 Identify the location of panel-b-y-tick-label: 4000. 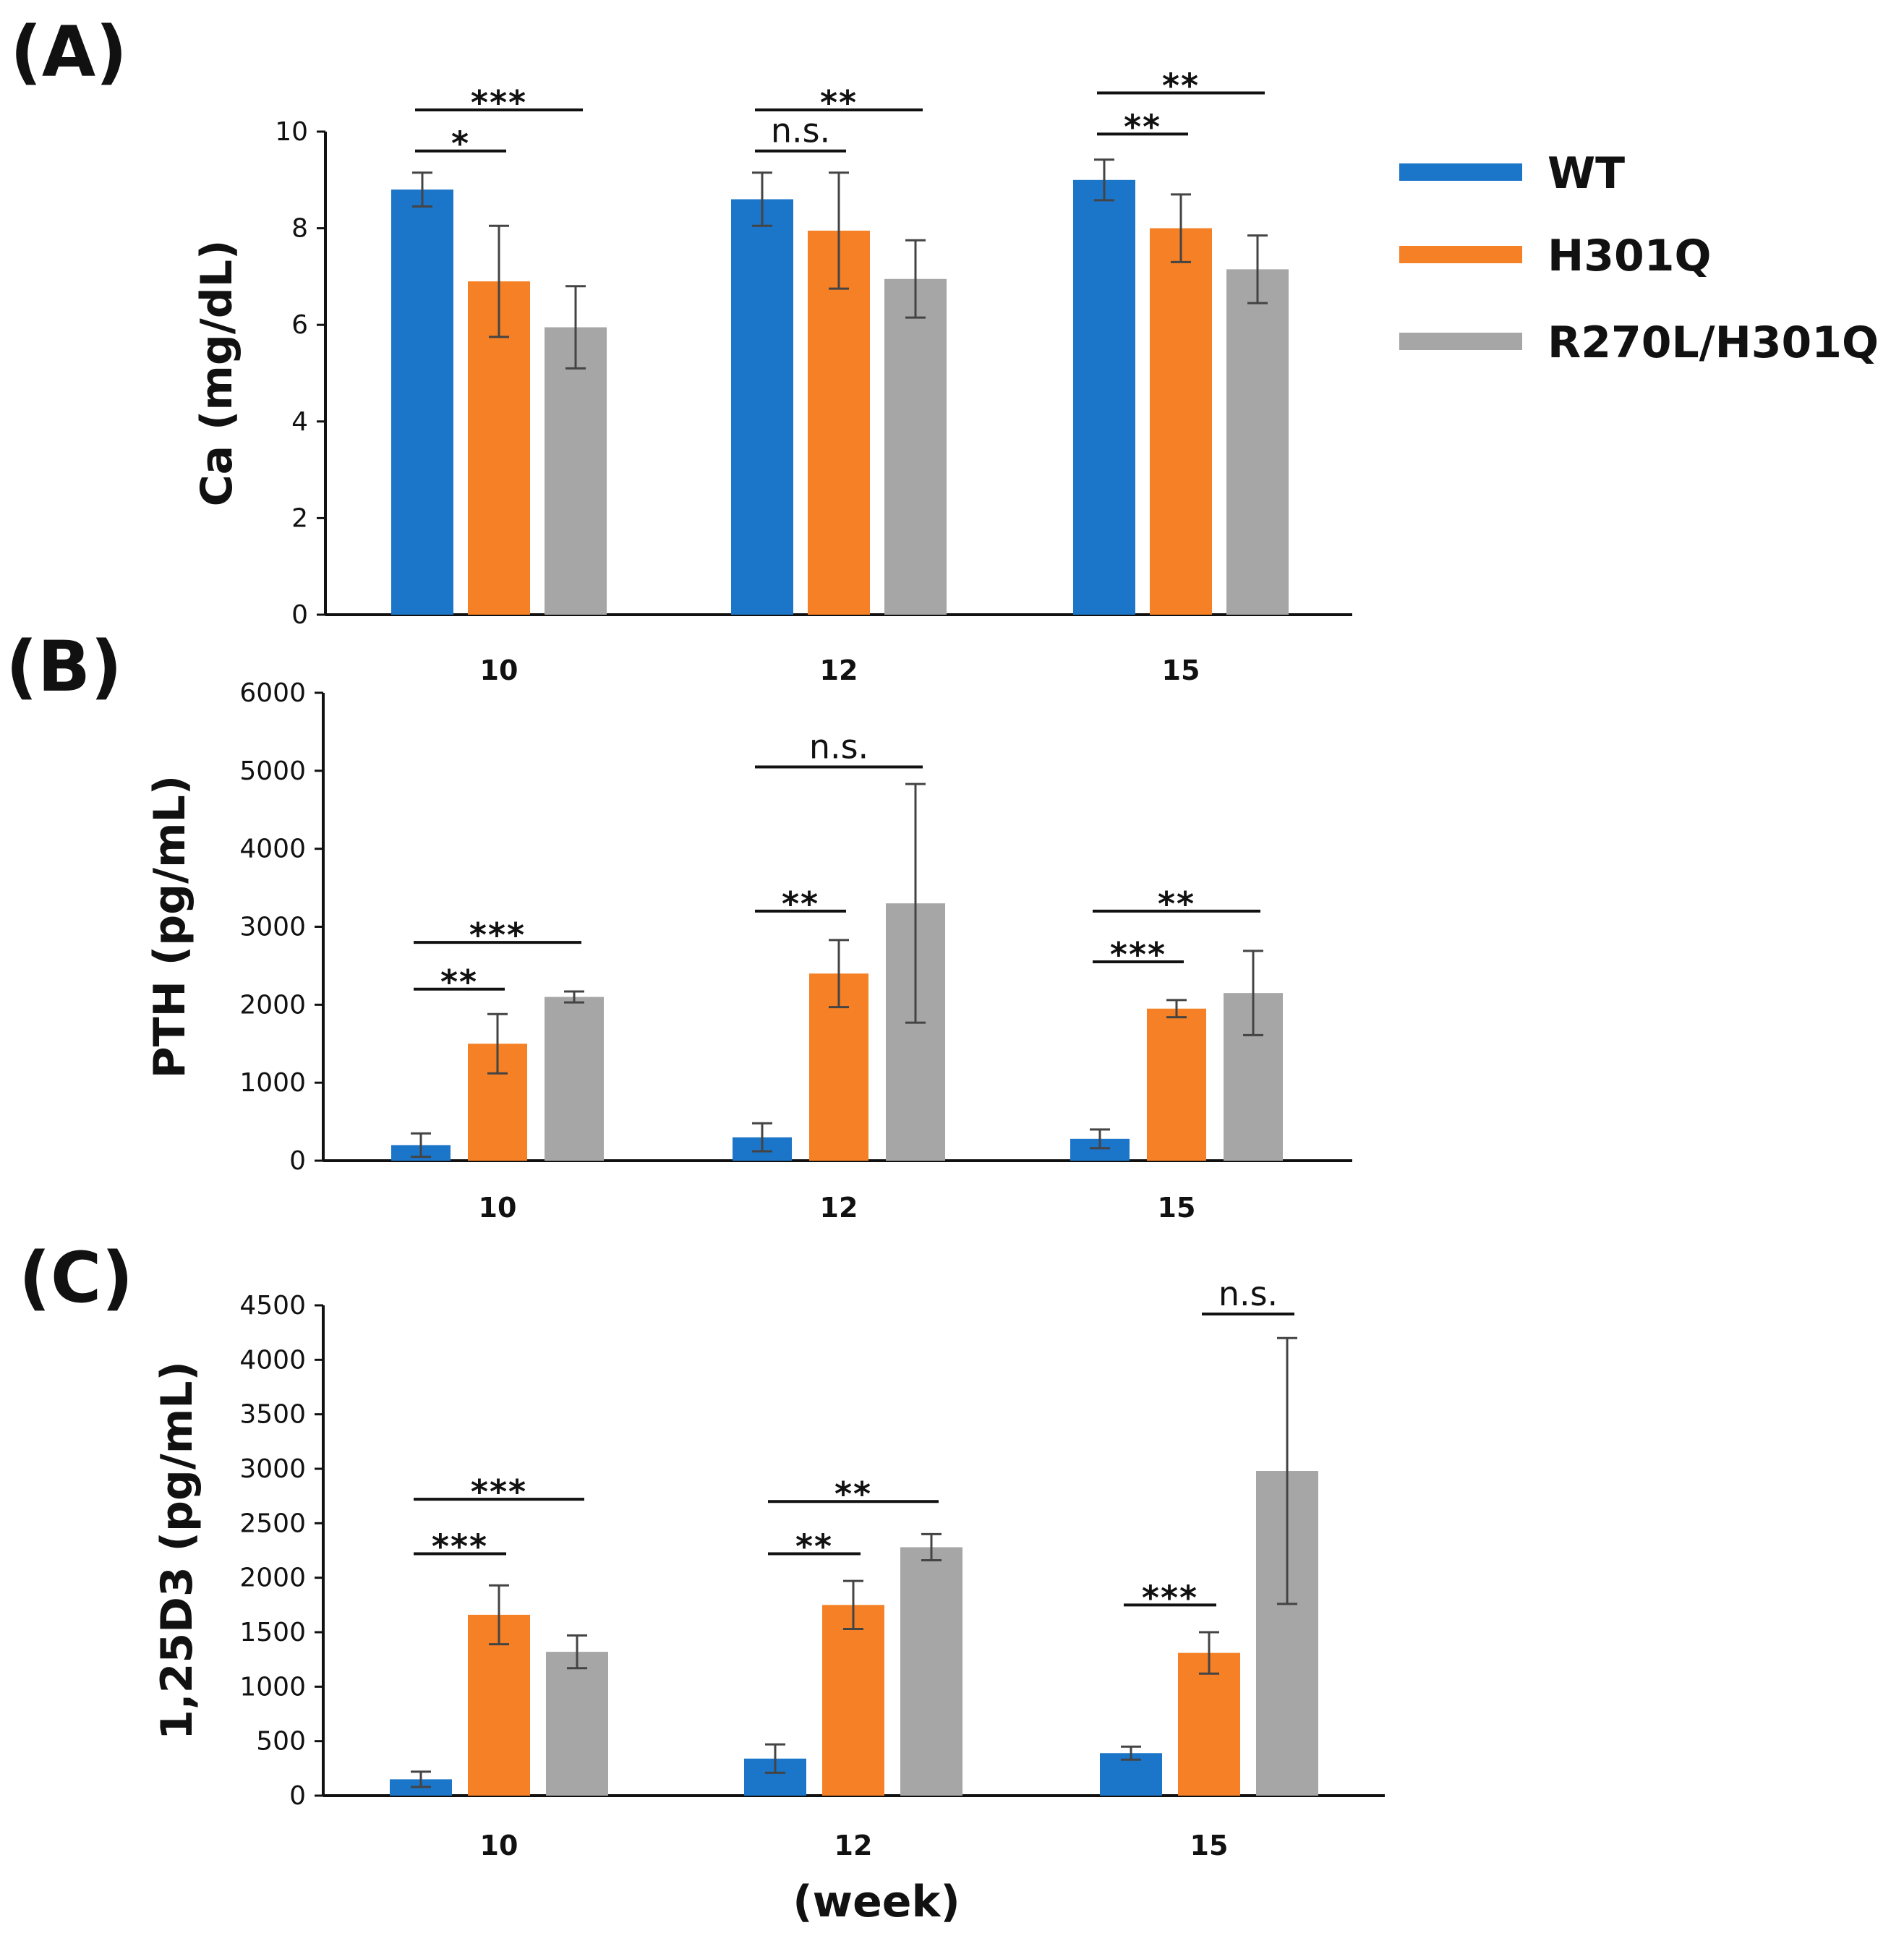
(272, 849).